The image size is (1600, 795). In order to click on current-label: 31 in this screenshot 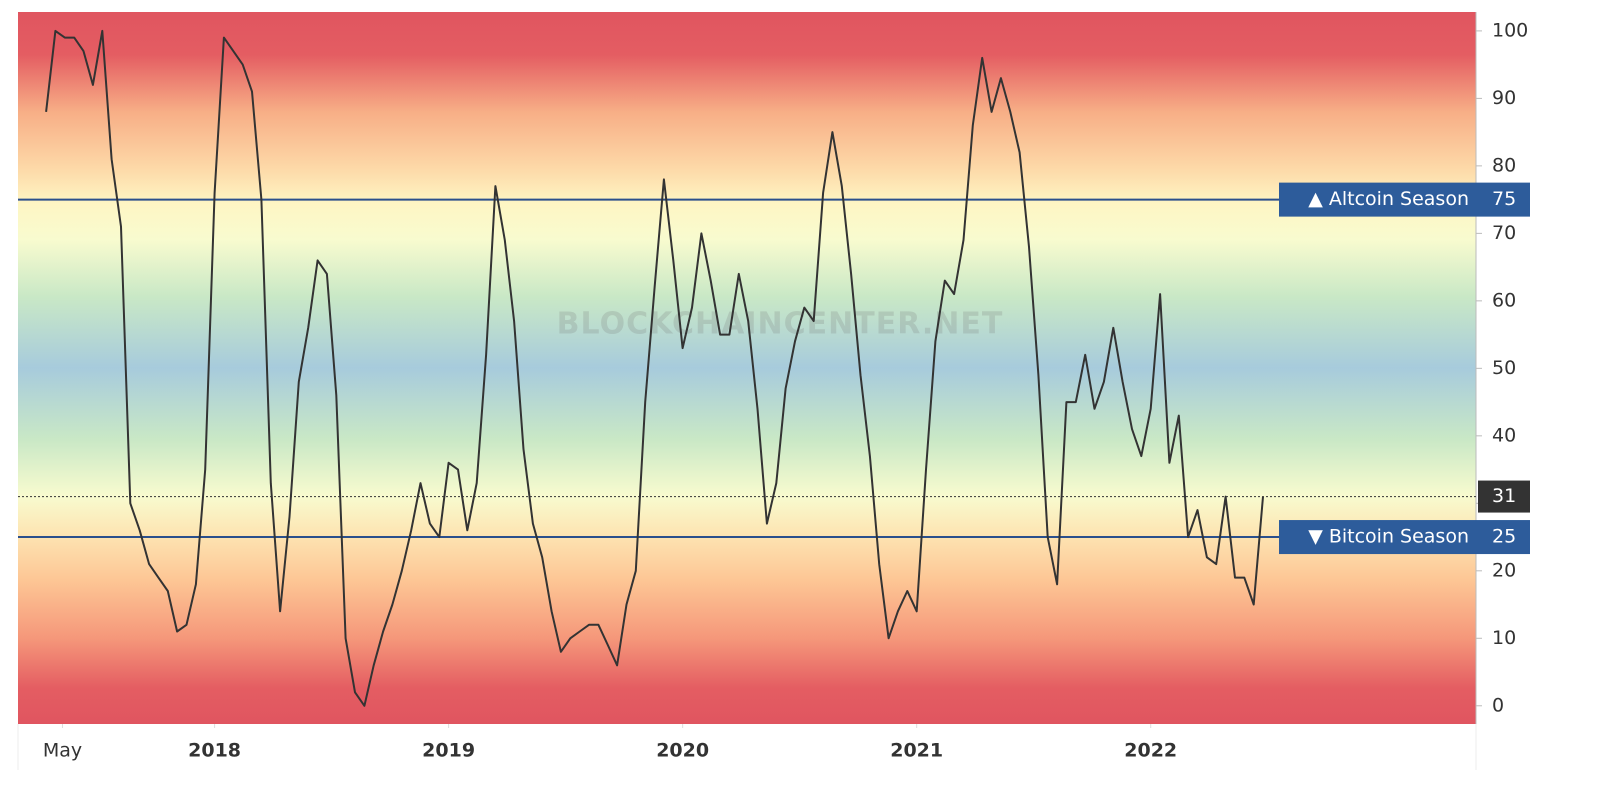, I will do `click(1504, 496)`.